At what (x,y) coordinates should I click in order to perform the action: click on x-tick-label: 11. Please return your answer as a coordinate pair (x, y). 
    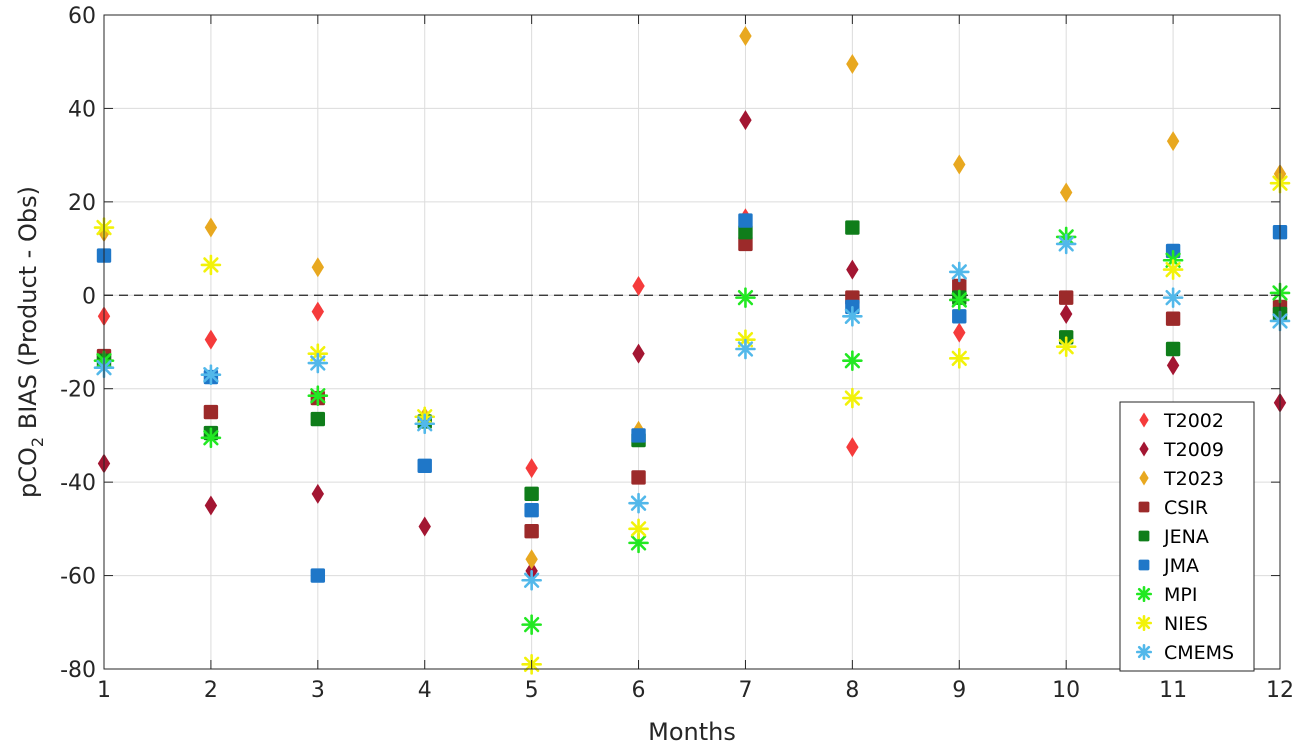
    Looking at the image, I should click on (1173, 690).